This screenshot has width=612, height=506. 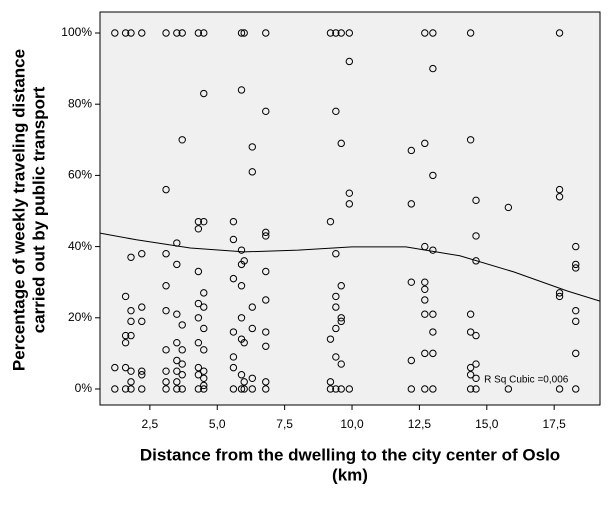 I want to click on x-tick-label: 2,5, so click(x=150, y=424).